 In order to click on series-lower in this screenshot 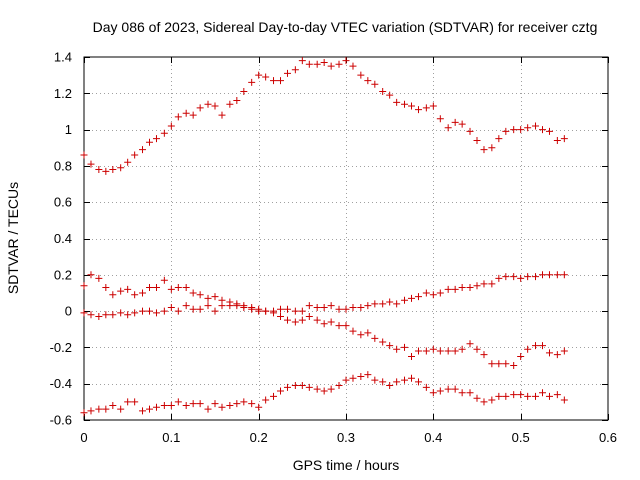, I will do `click(324, 394)`.